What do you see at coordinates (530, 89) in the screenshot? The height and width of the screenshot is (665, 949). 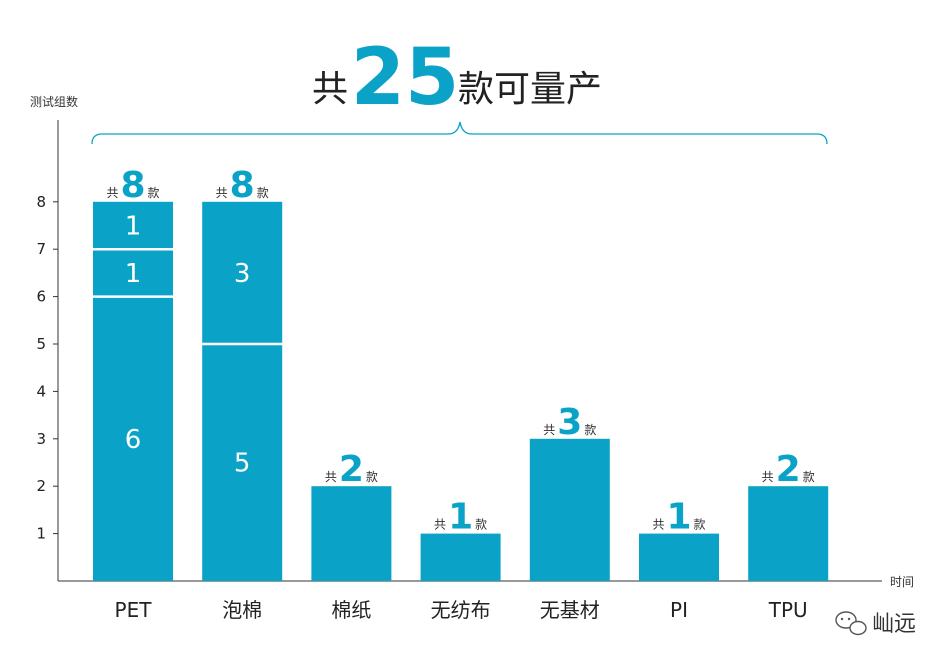 I see `headline-suffix: 款可量产` at bounding box center [530, 89].